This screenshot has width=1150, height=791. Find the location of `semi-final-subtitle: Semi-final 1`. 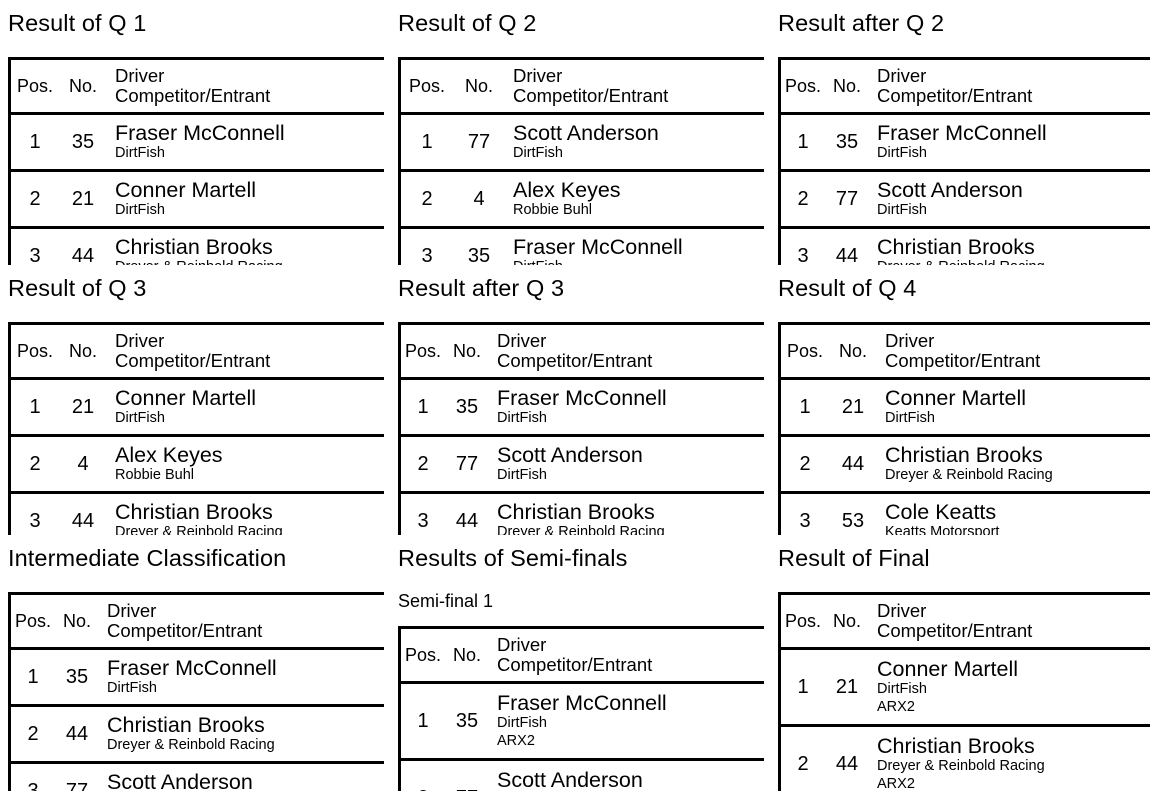

semi-final-subtitle: Semi-final 1 is located at coordinates (446, 600).